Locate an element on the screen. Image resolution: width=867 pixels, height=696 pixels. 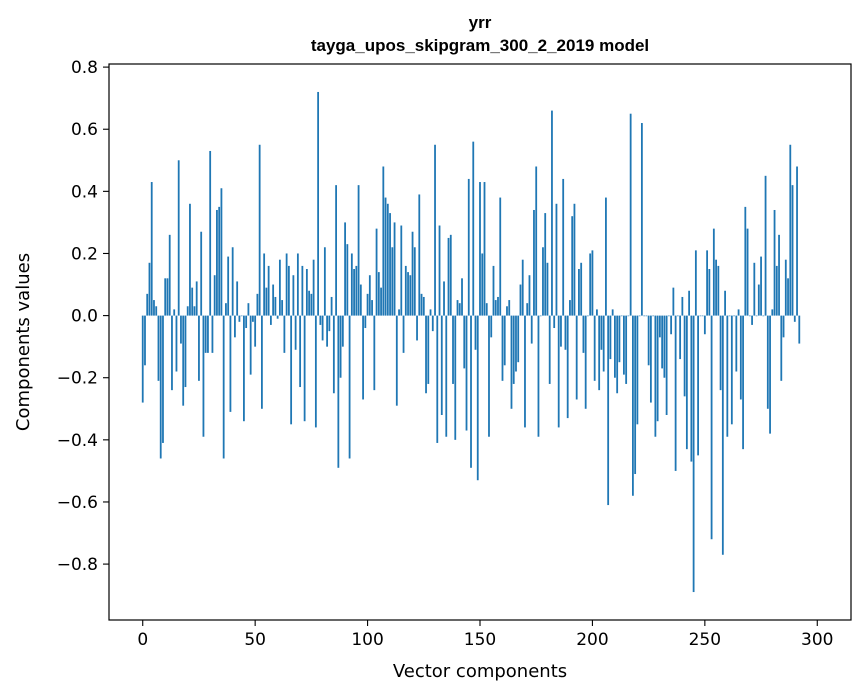
y-tick-label: 0.2 is located at coordinates (84, 254).